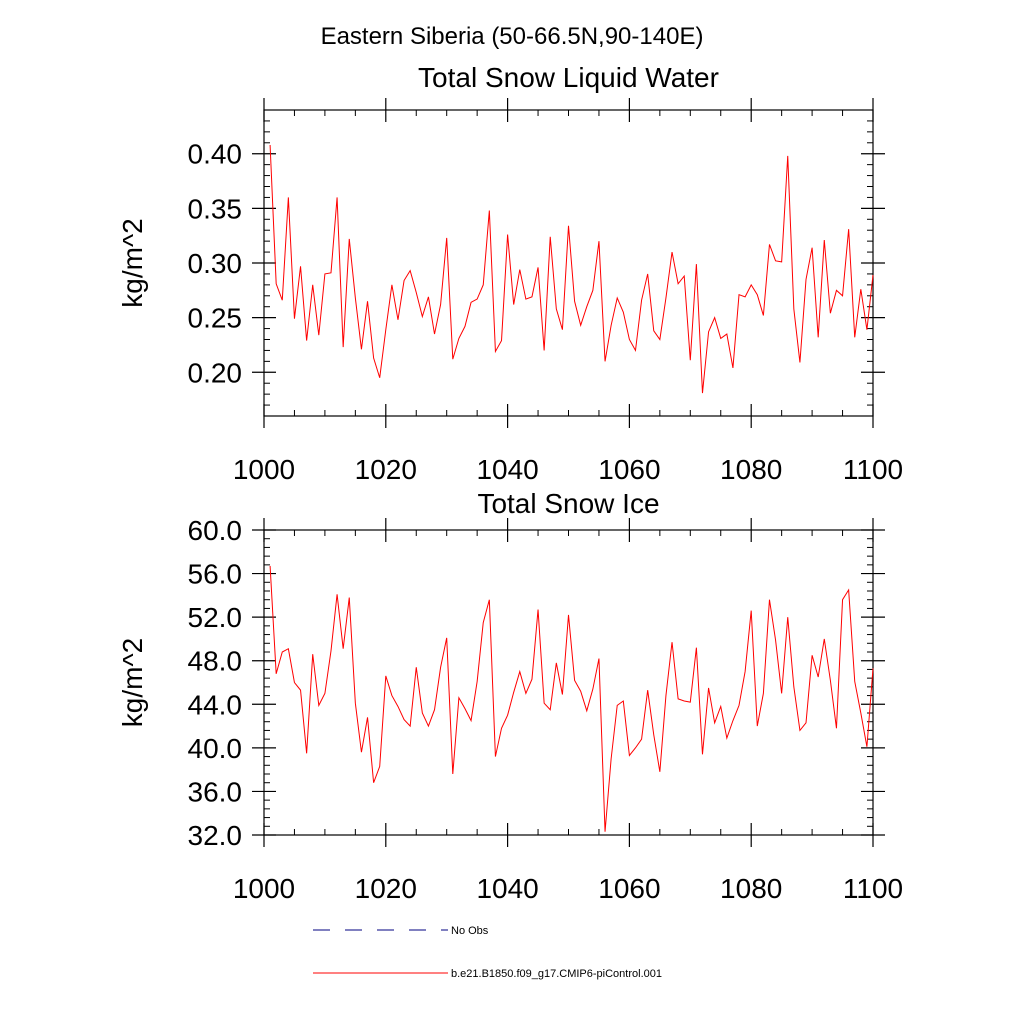  What do you see at coordinates (215, 661) in the screenshot?
I see `y-tick-label: 48.0` at bounding box center [215, 661].